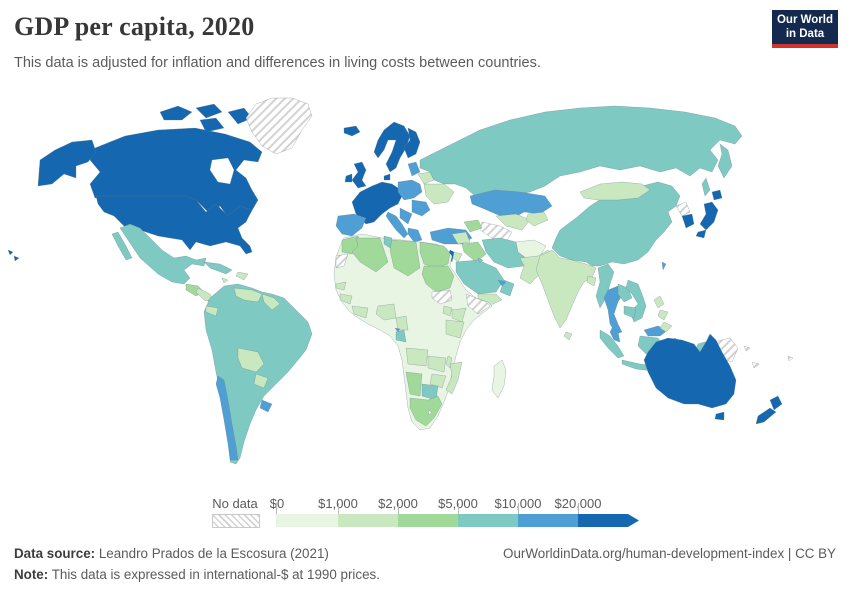 Image resolution: width=850 pixels, height=600 pixels. I want to click on country-bolivia, so click(251, 360).